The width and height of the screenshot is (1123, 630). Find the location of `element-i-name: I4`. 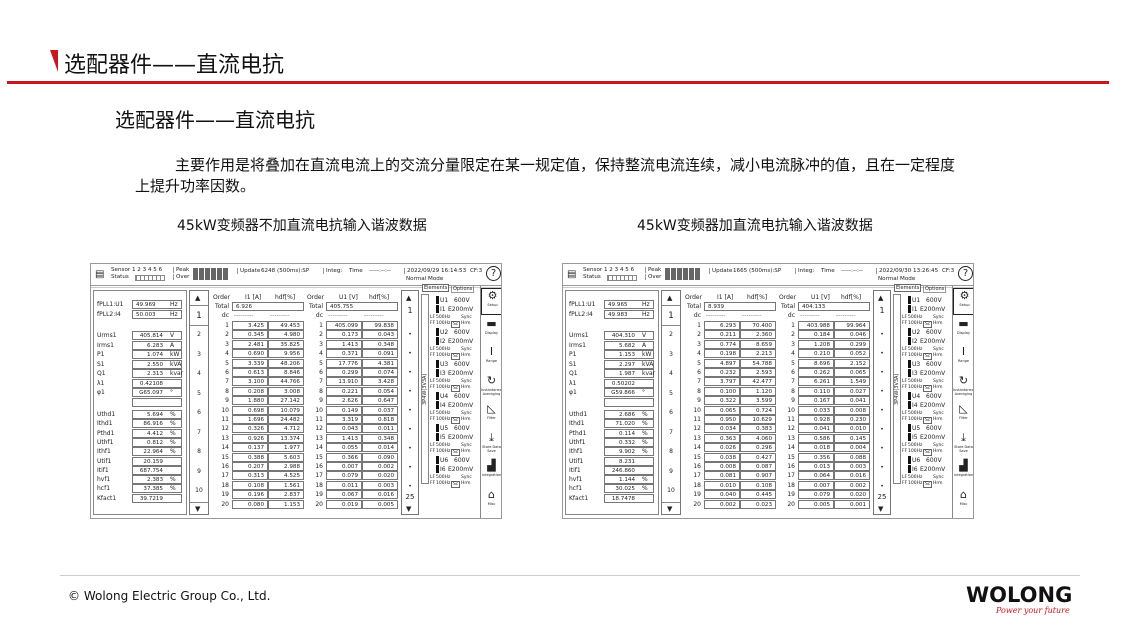

element-i-name: I4 is located at coordinates (915, 405).